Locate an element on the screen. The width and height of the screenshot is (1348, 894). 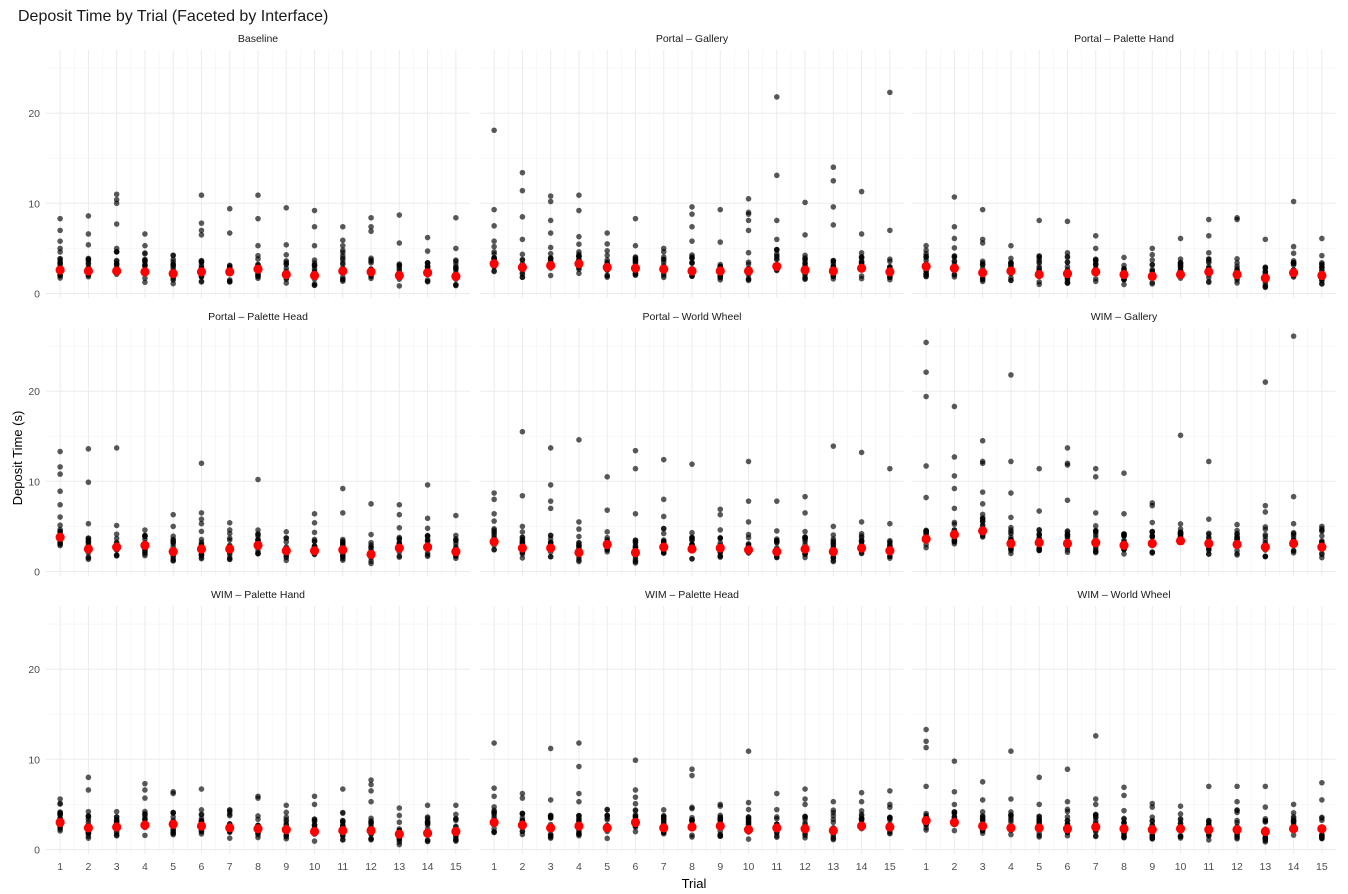
facet-strip-label: Portal – Palette Hand is located at coordinates (1124, 39).